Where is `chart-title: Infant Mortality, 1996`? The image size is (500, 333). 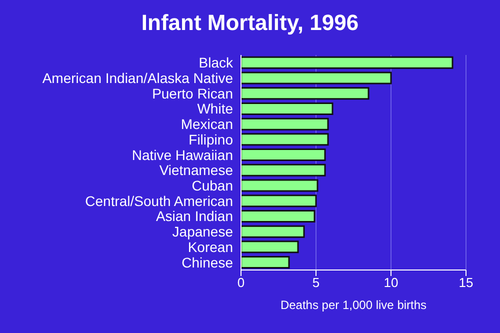 chart-title: Infant Mortality, 1996 is located at coordinates (250, 23).